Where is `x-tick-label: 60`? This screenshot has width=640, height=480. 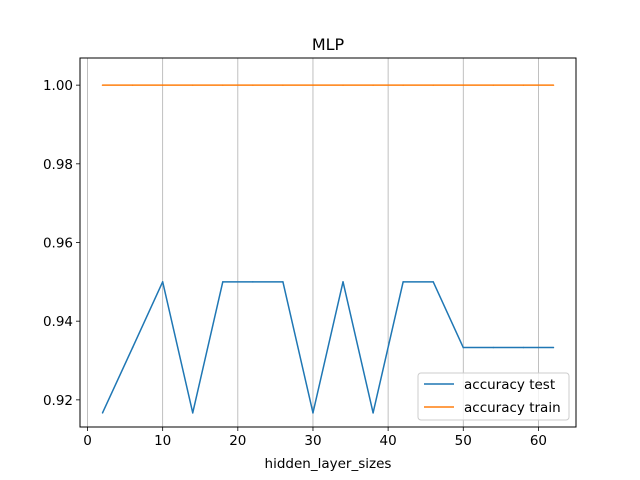 x-tick-label: 60 is located at coordinates (538, 441).